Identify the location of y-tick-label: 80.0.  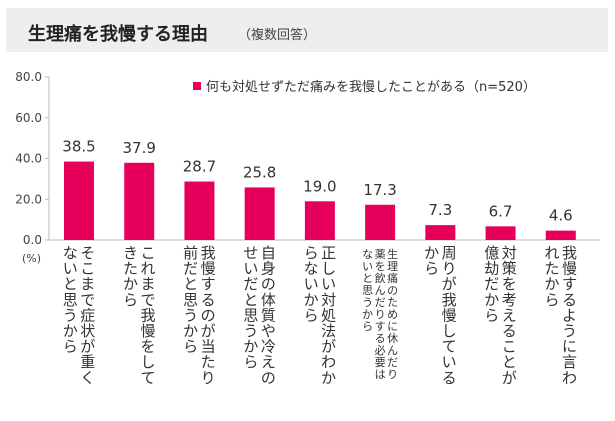
(28, 77).